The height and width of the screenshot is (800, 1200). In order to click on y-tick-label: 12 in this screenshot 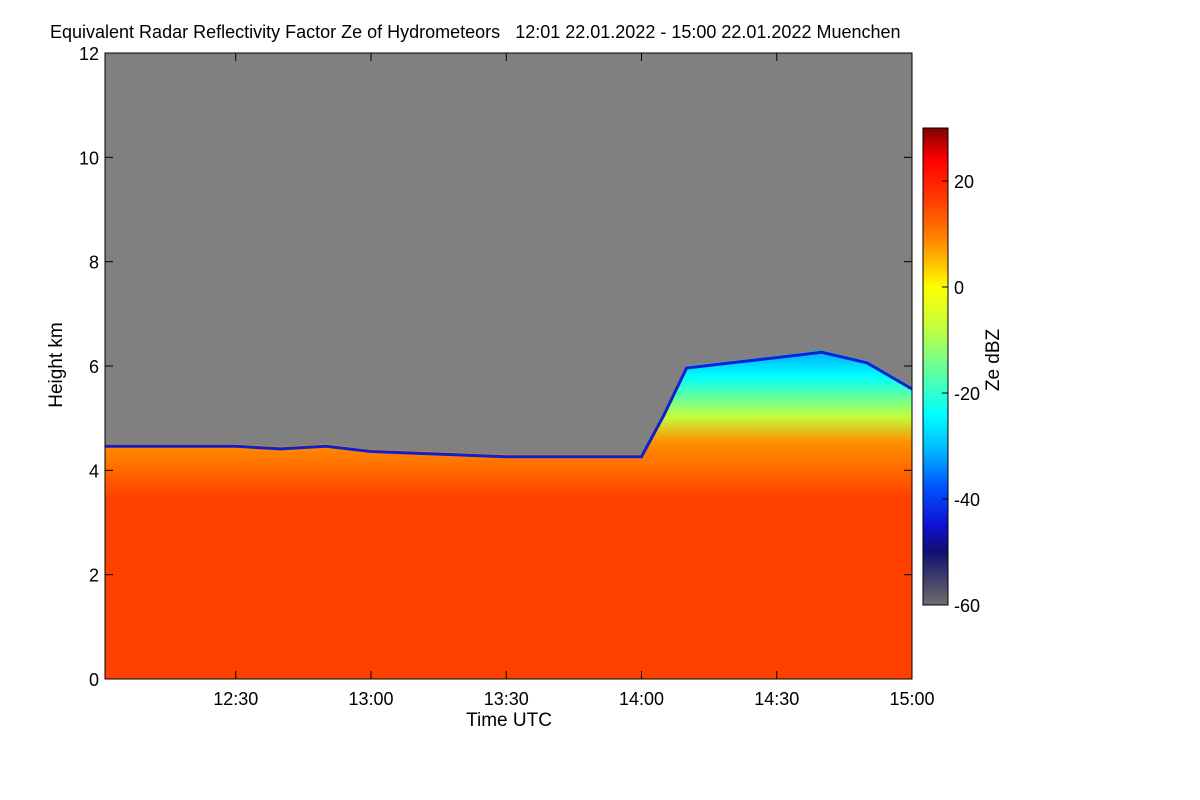, I will do `click(89, 54)`.